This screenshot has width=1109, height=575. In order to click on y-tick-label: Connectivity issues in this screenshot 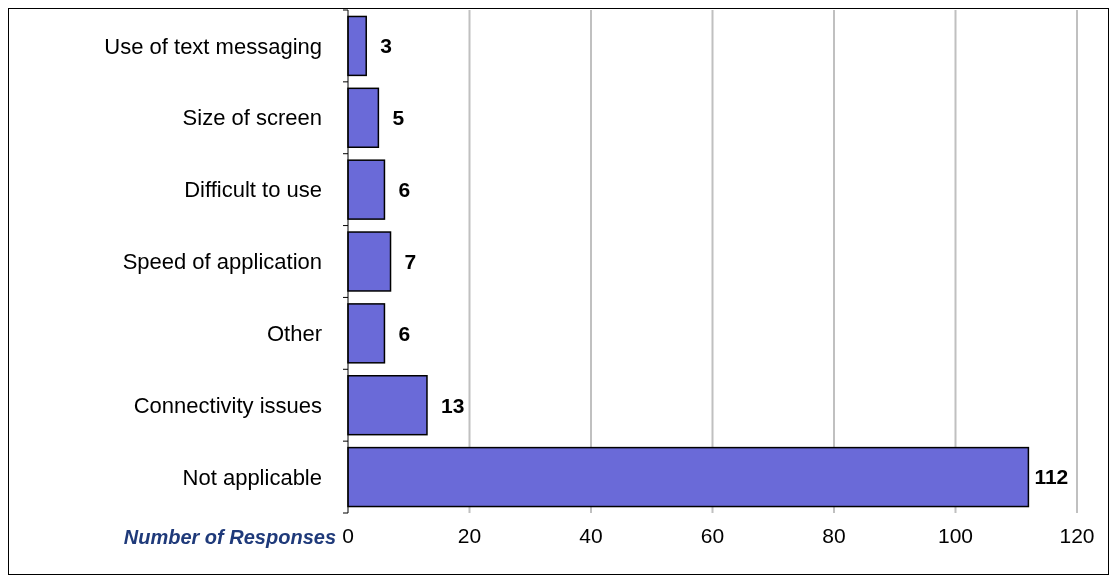, I will do `click(227, 405)`.